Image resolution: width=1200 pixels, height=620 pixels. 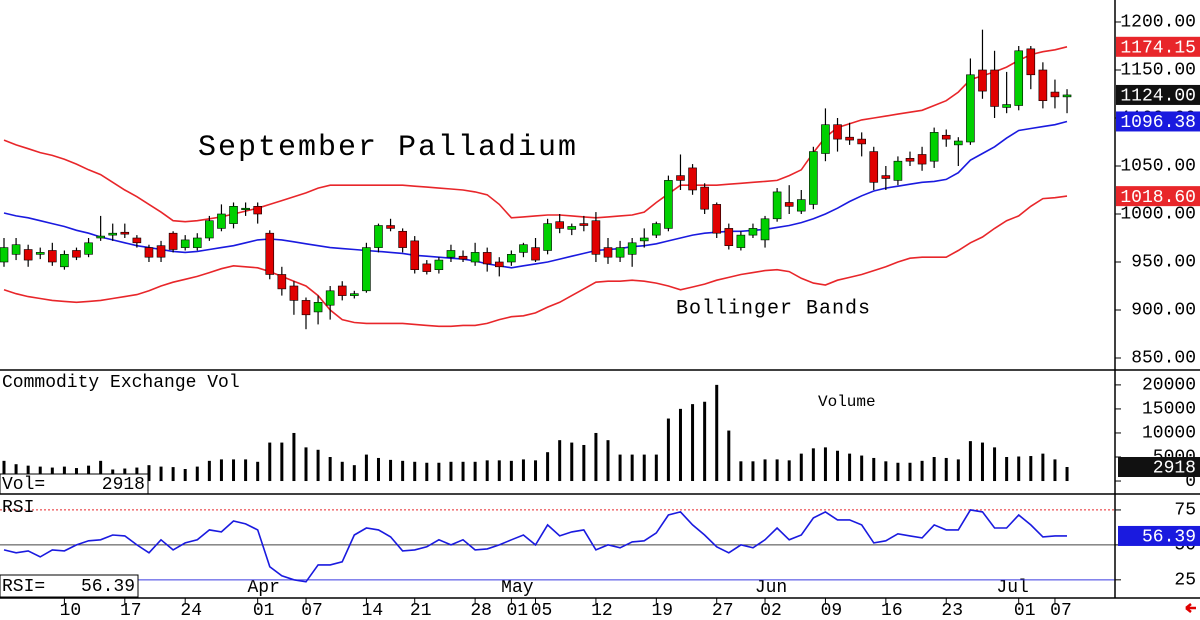 I want to click on scroll-arrow, so click(x=1190, y=608).